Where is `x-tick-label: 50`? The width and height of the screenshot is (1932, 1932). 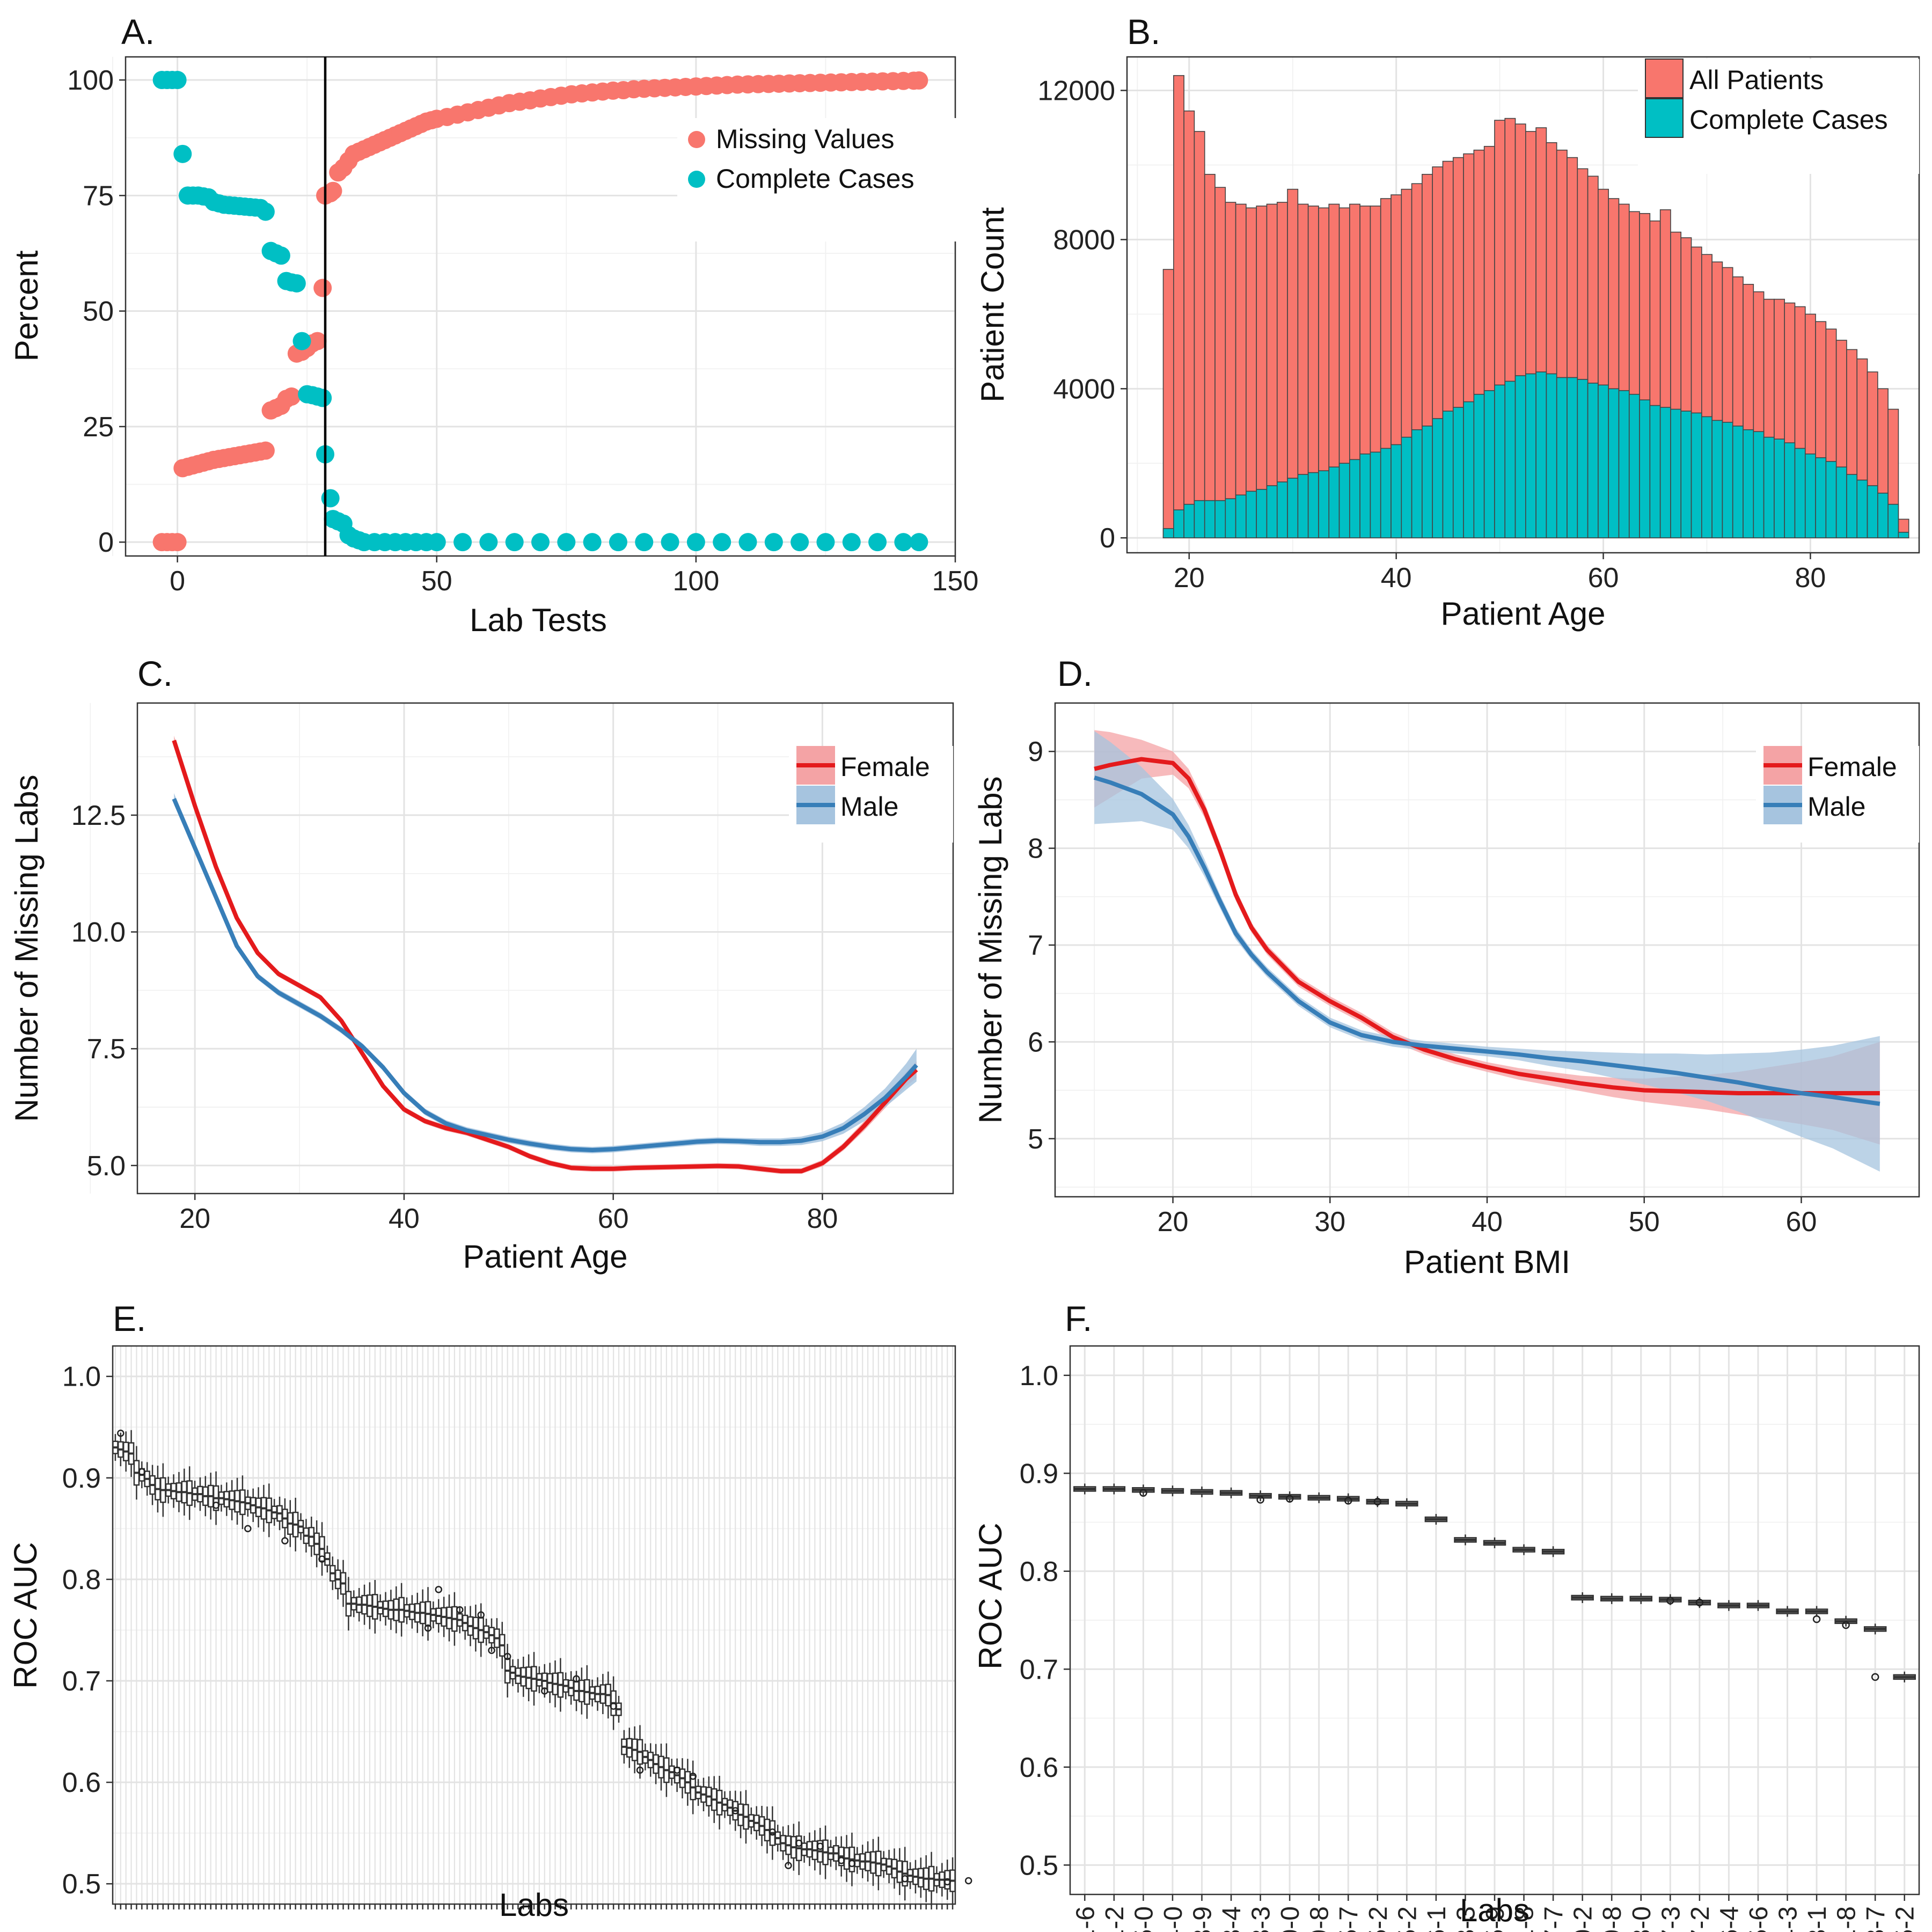
x-tick-label: 50 is located at coordinates (436, 581).